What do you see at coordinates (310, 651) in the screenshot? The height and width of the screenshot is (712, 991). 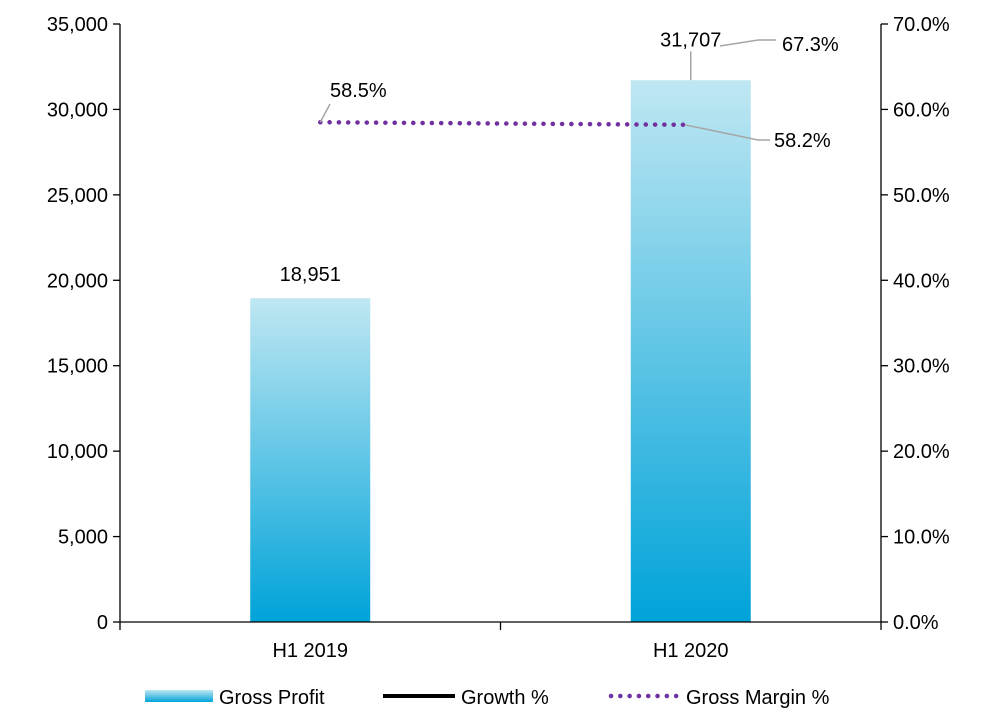 I see `x-tick-label: H1 2019` at bounding box center [310, 651].